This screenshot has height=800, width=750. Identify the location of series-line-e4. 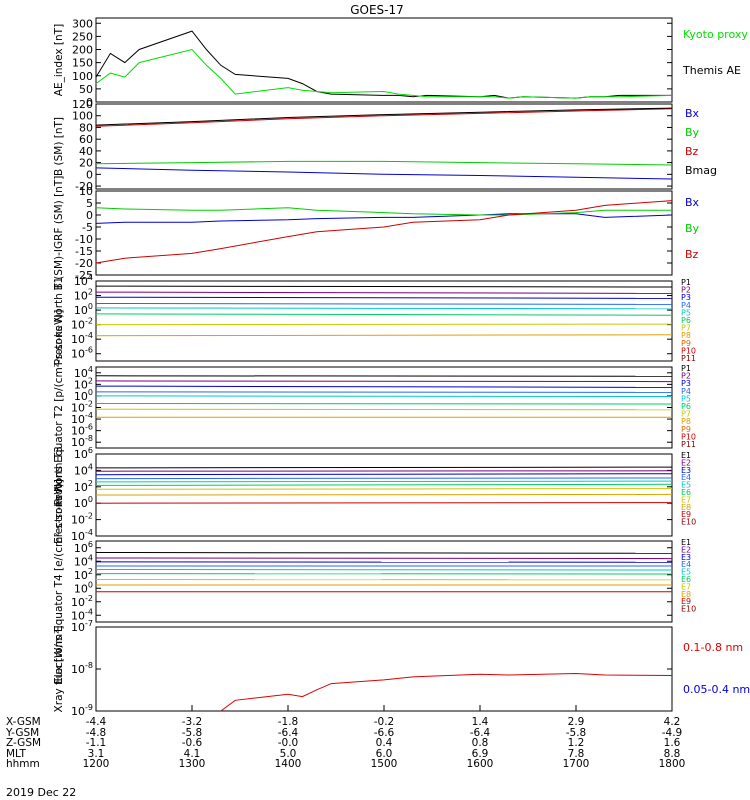
(384, 478).